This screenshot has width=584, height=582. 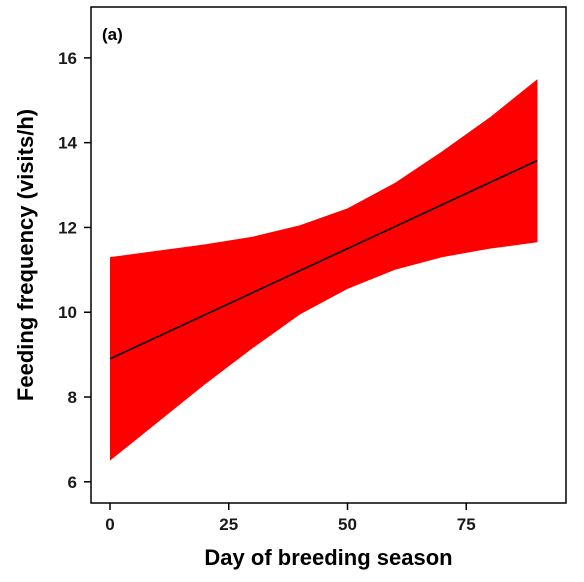 What do you see at coordinates (347, 524) in the screenshot?
I see `x-tick-label: 50` at bounding box center [347, 524].